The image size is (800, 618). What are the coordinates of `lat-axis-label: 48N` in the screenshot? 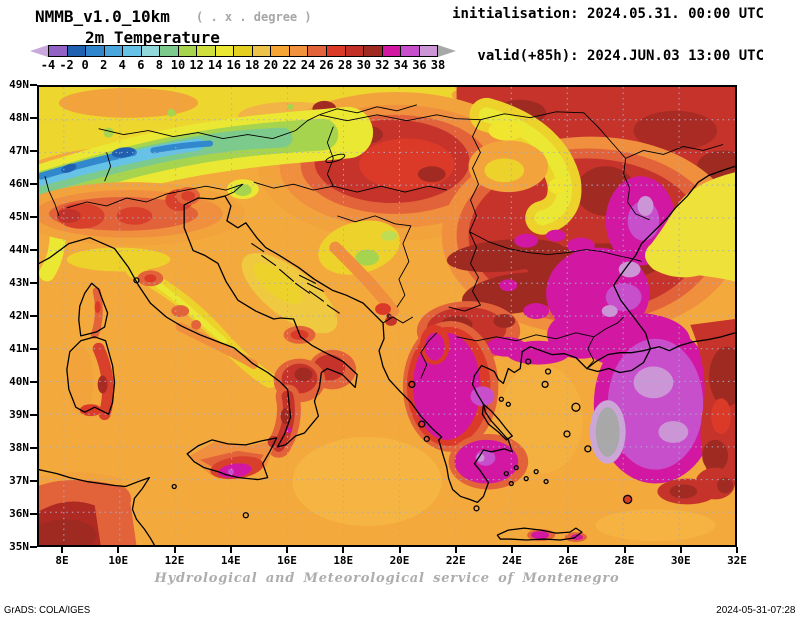 It's located at (19, 117).